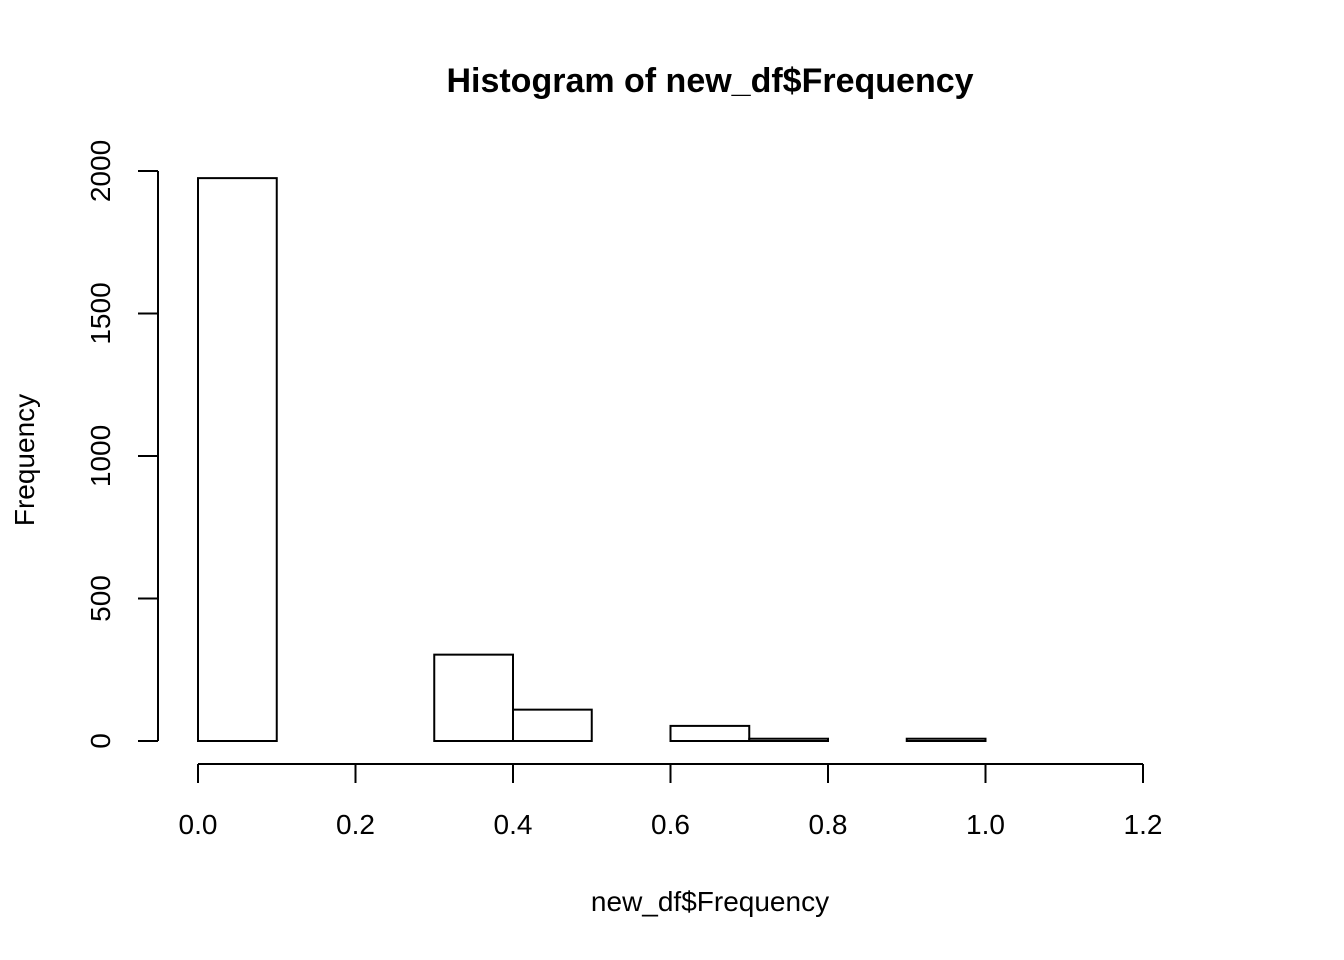 The image size is (1344, 960). What do you see at coordinates (100, 171) in the screenshot?
I see `y-tick-label: 2000` at bounding box center [100, 171].